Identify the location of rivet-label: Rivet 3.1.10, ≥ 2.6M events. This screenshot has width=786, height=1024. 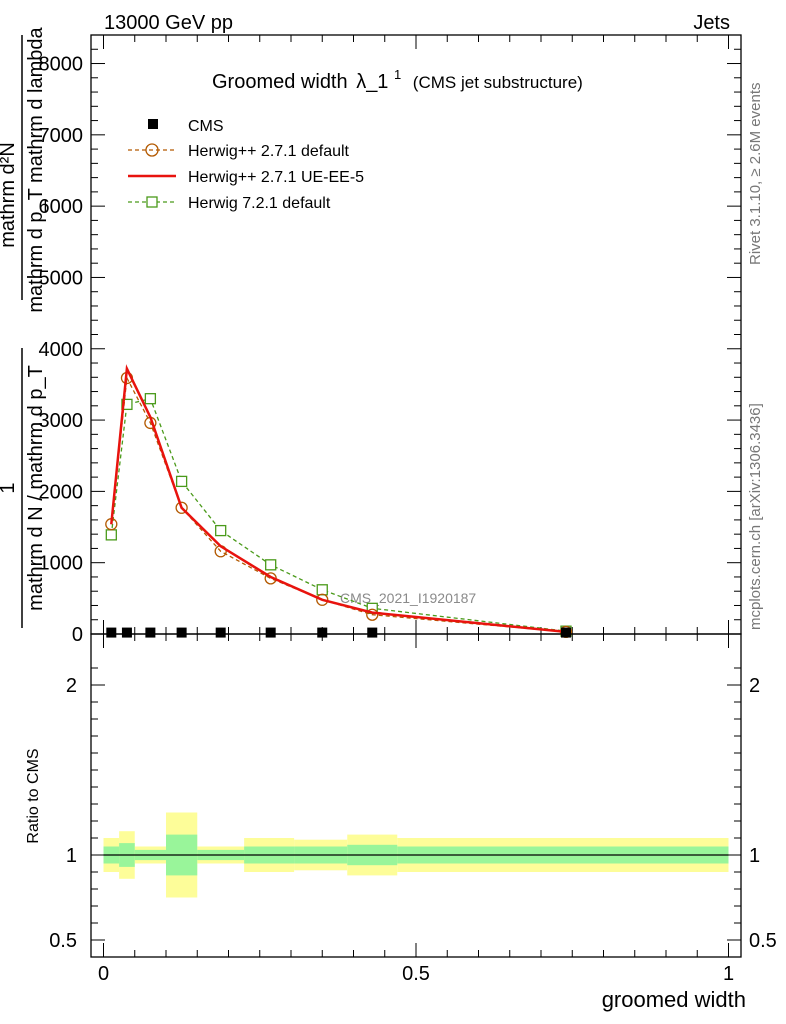
(755, 174).